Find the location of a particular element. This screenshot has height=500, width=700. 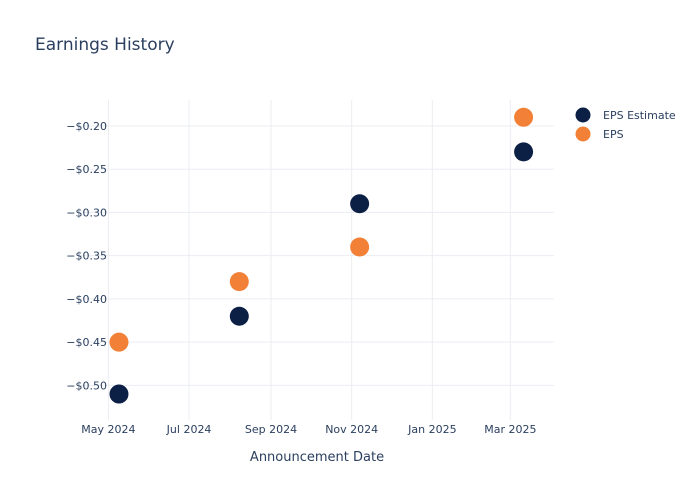

y-tick-label: −$0.35 is located at coordinates (86, 256).